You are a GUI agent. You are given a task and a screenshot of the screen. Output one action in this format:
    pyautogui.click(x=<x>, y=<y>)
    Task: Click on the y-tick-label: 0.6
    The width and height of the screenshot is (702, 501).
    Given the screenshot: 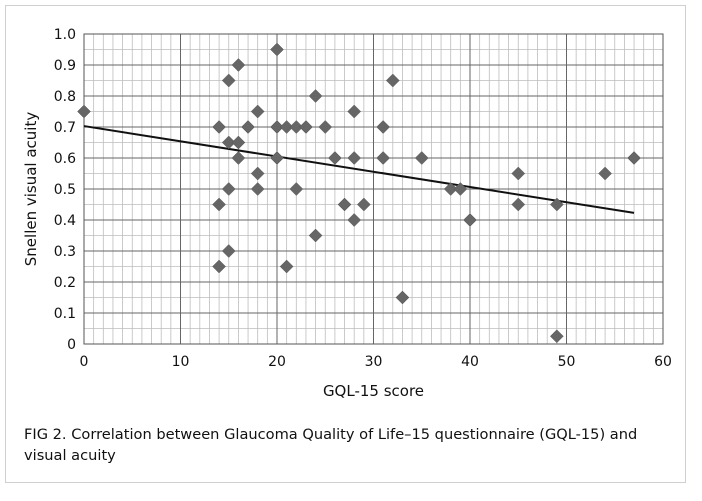 What is the action you would take?
    pyautogui.click(x=65, y=159)
    